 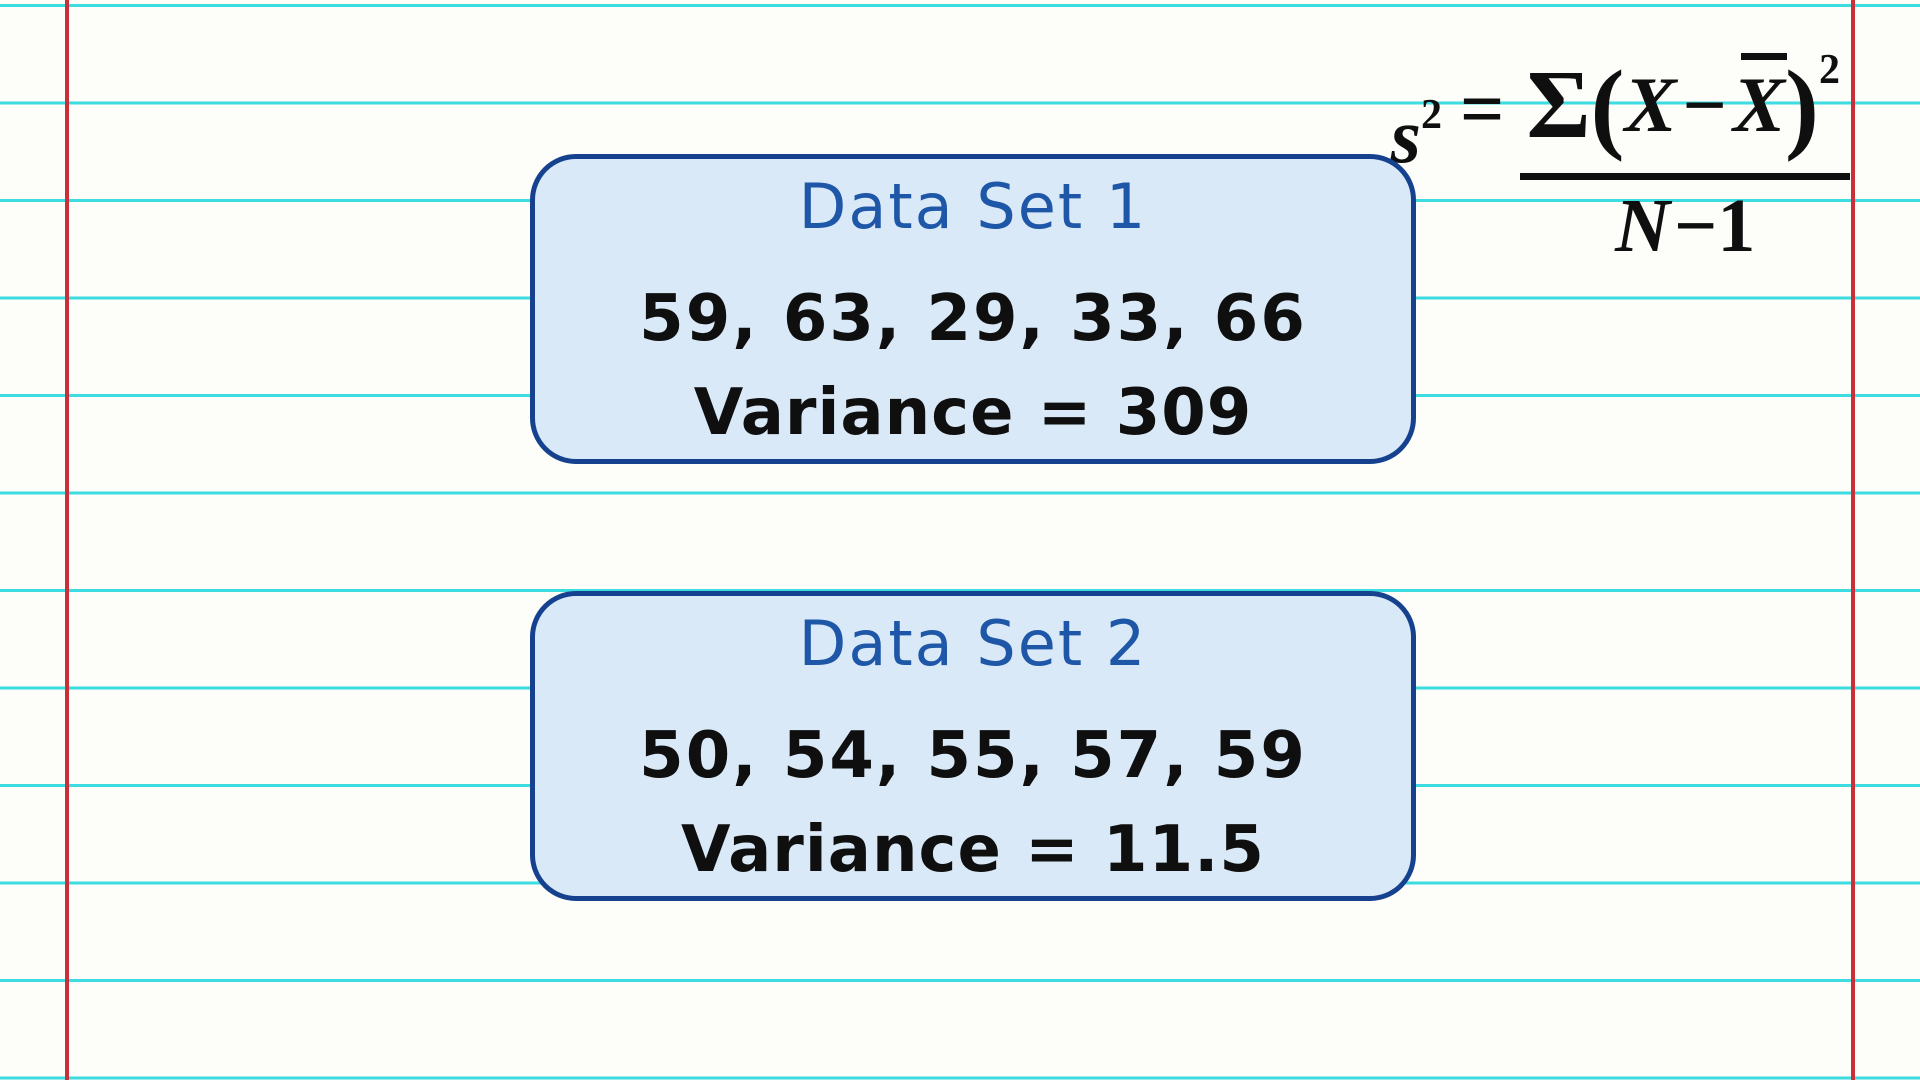 What do you see at coordinates (1558, 105) in the screenshot?
I see `sigma-symbol: Σ` at bounding box center [1558, 105].